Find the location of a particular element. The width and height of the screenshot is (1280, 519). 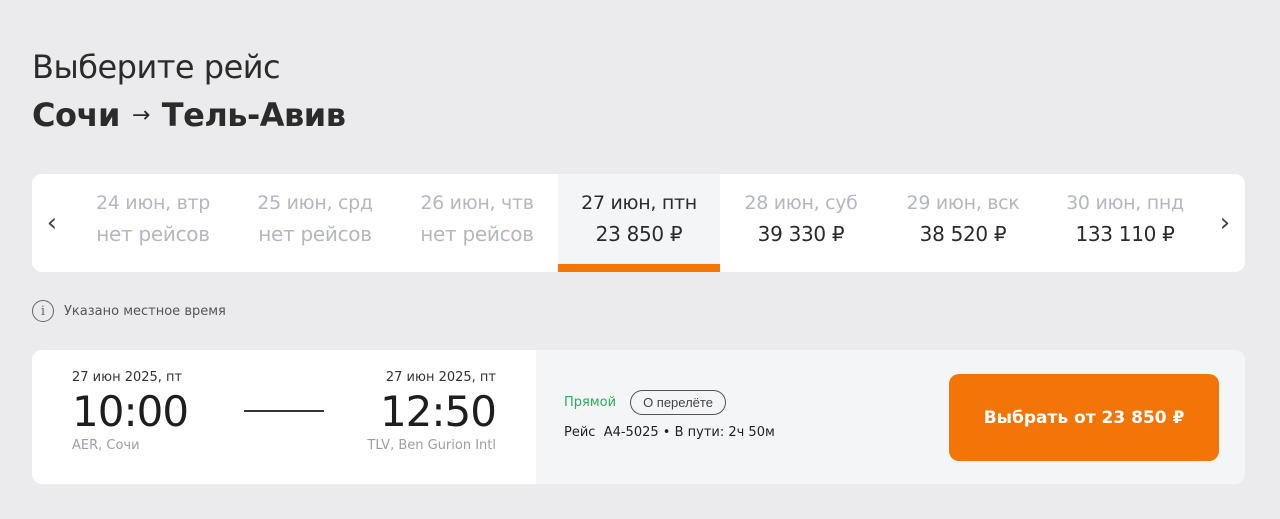

date-tab: 28 июн, суб 39 330 ₽ is located at coordinates (801, 223).